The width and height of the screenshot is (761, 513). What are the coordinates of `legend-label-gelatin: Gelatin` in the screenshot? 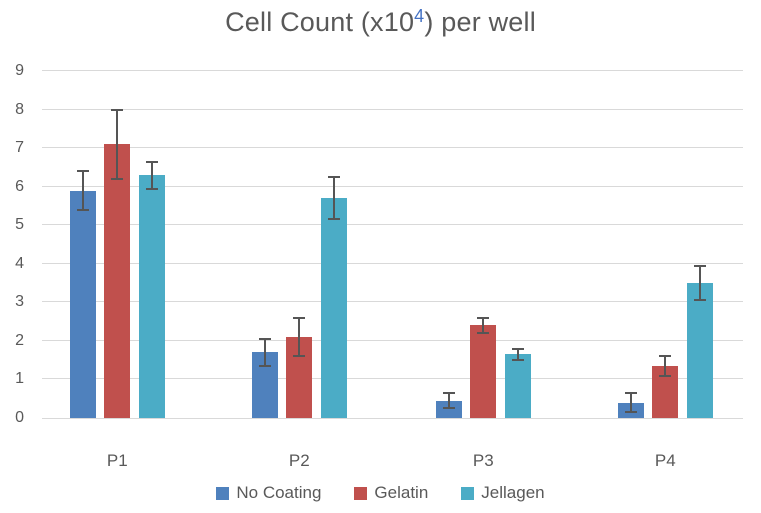 It's located at (401, 492).